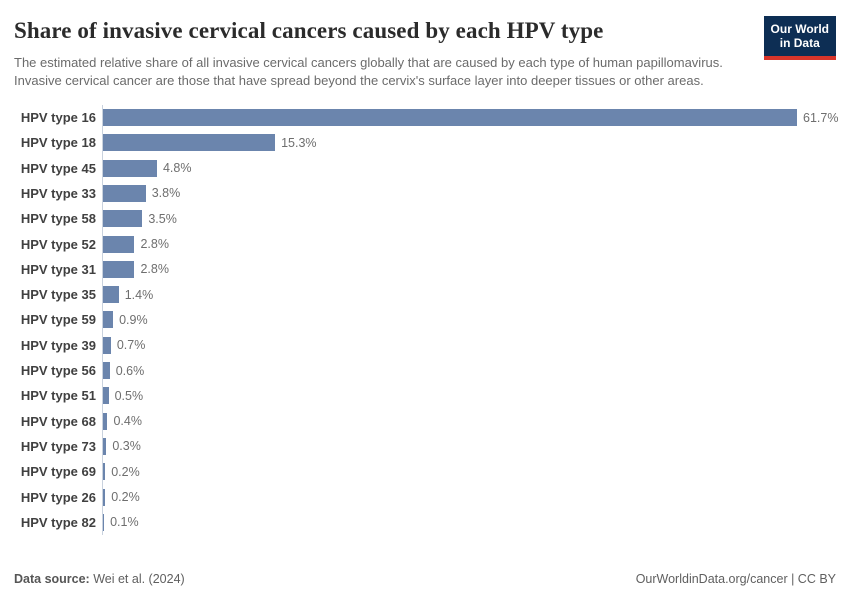  What do you see at coordinates (127, 421) in the screenshot?
I see `value-label: 0.4%` at bounding box center [127, 421].